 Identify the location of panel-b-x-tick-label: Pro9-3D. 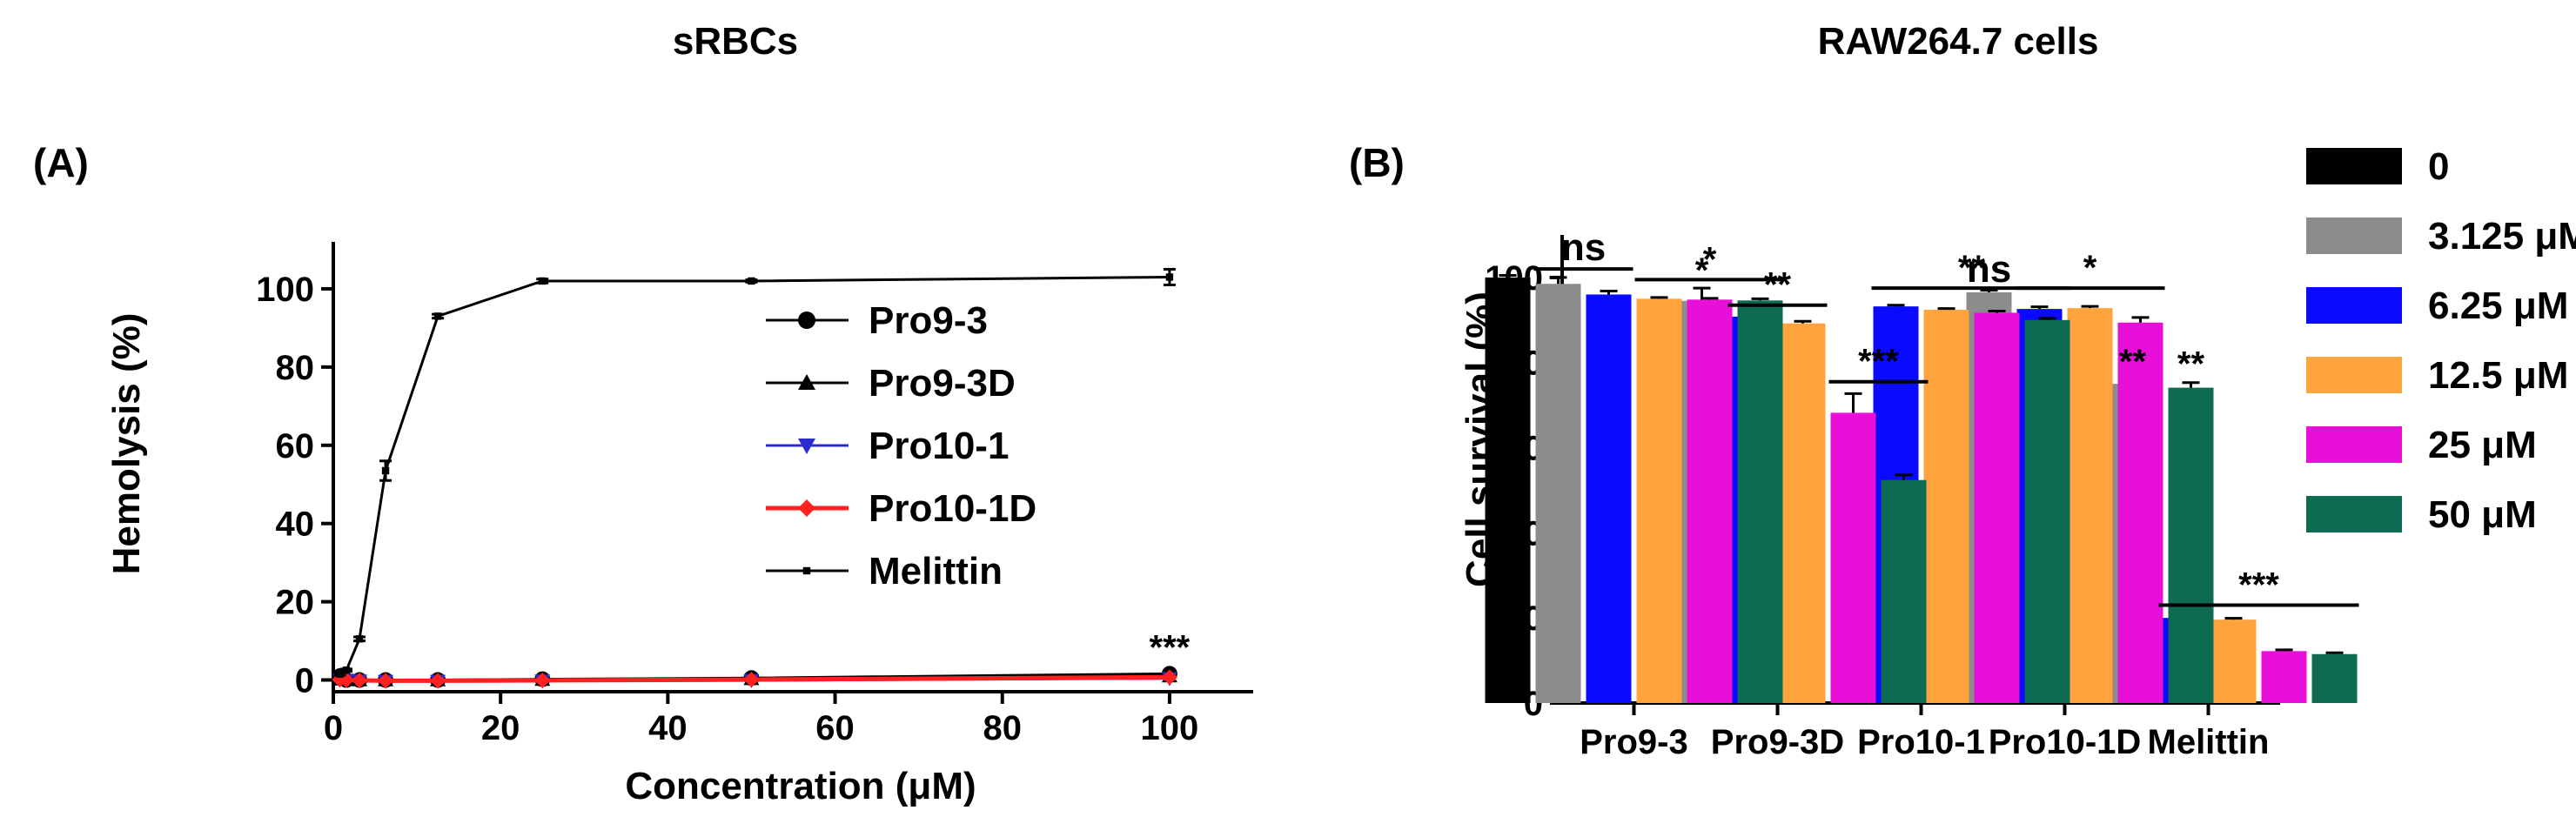
(1778, 742).